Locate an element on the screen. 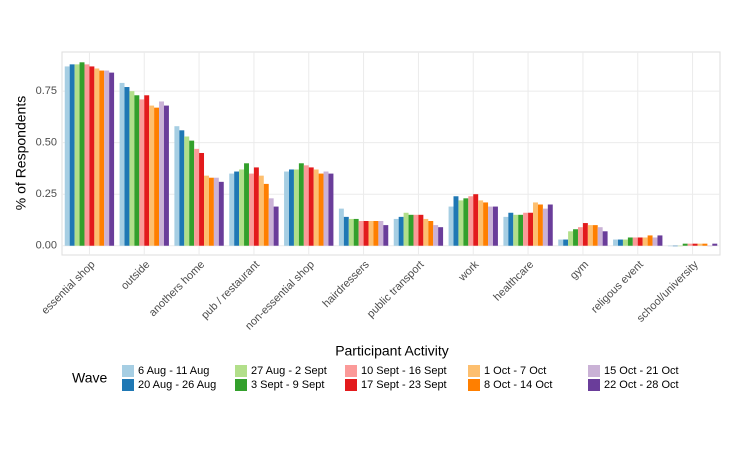 The image size is (732, 458). x-tick-label: healthcare is located at coordinates (513, 281).